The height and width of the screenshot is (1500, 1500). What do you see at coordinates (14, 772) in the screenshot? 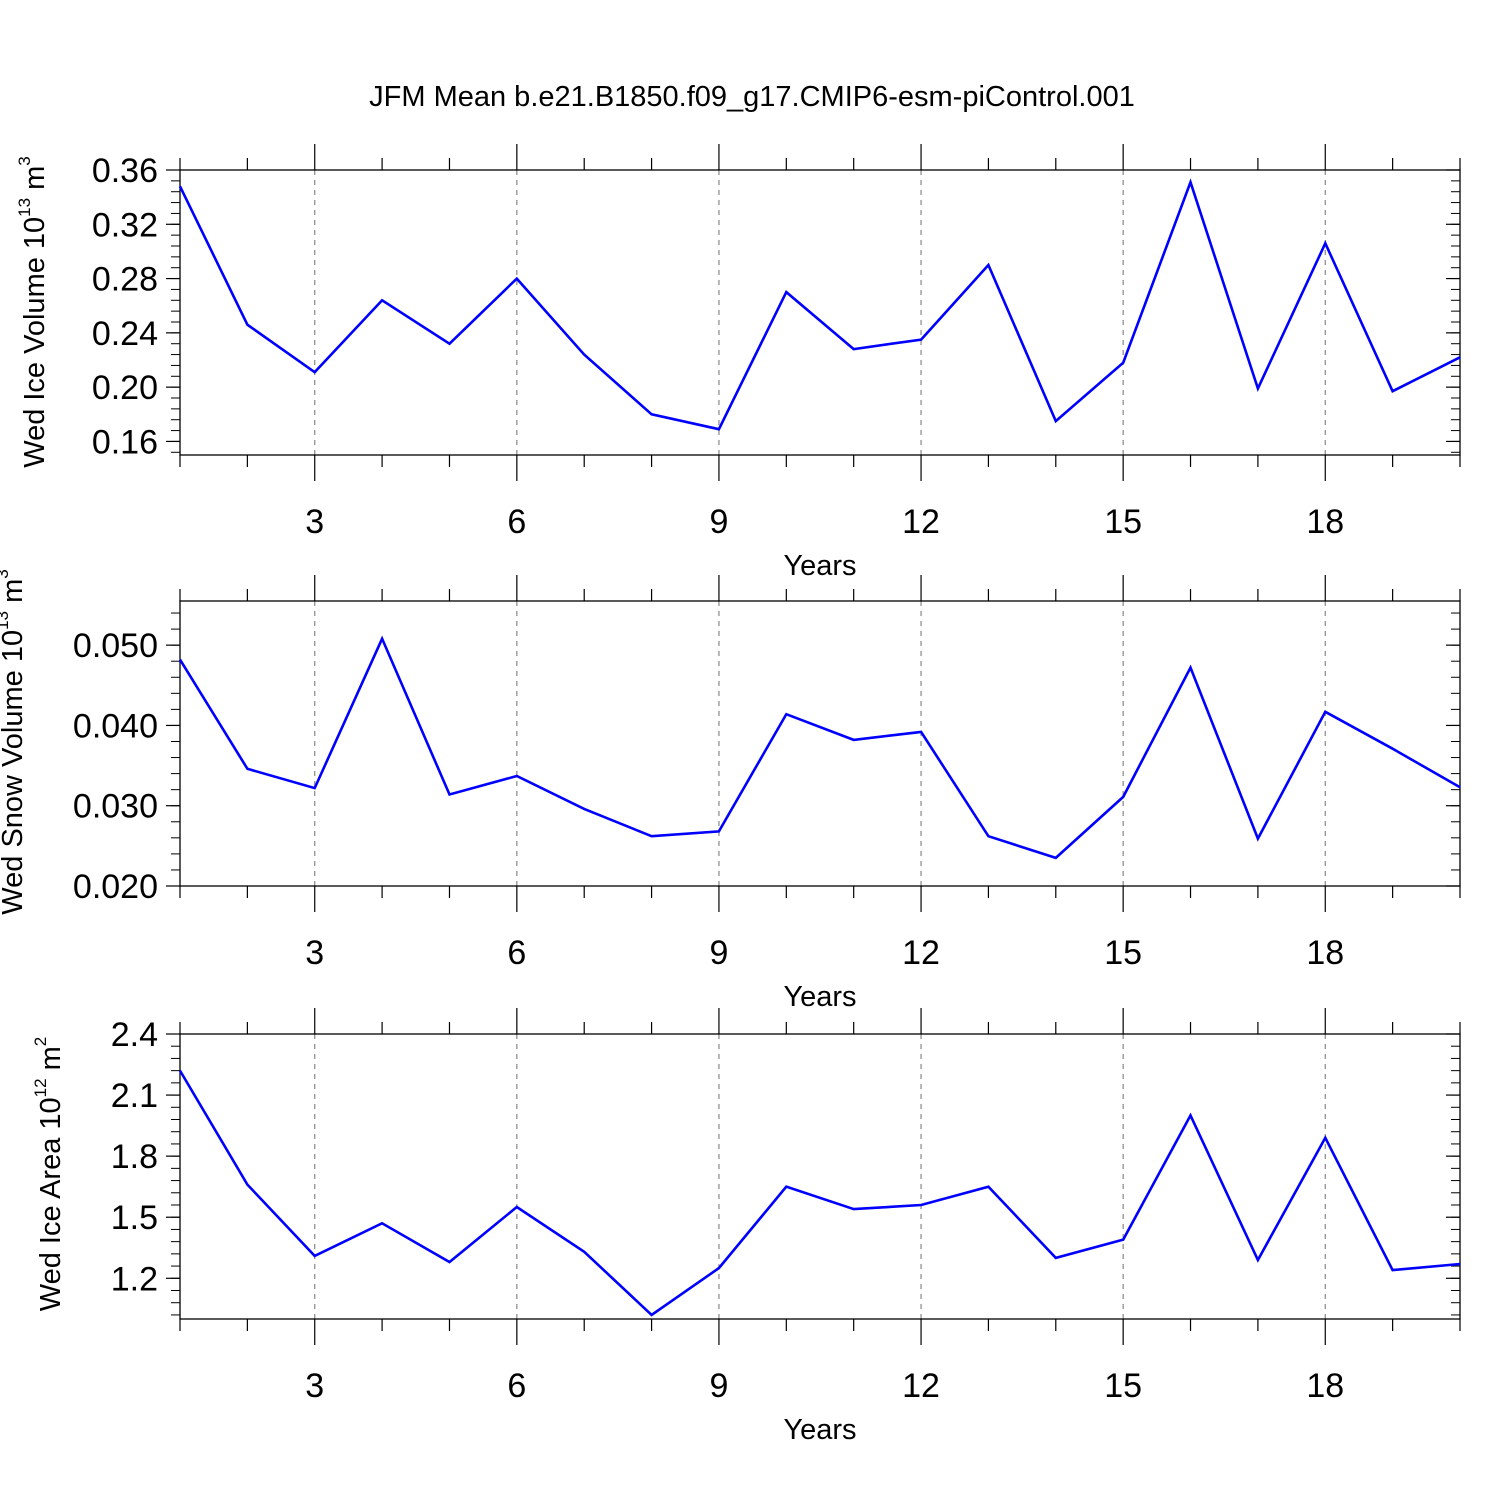
I see `y-axis-label-main: Wed Snow Volume 10` at bounding box center [14, 772].